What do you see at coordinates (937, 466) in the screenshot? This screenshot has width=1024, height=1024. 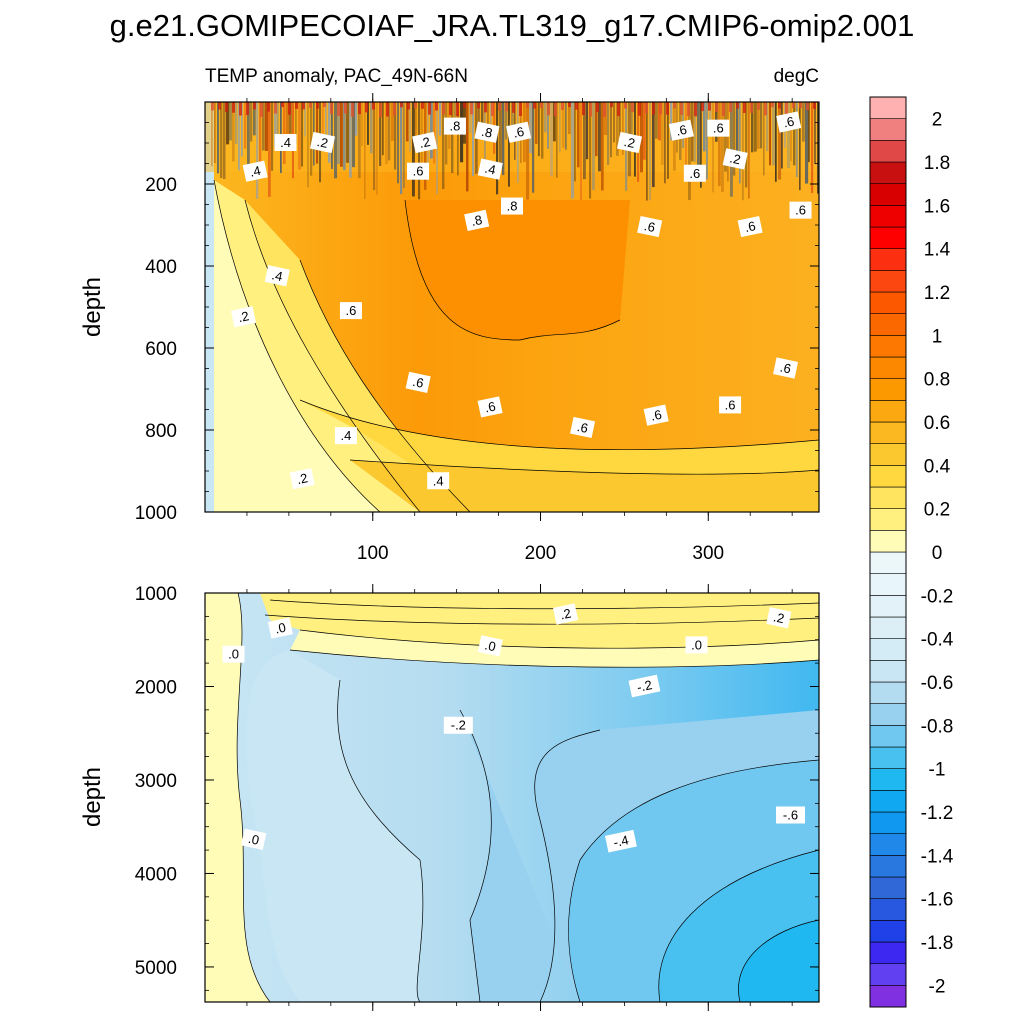 I see `colorbar-tick-label: 0.4` at bounding box center [937, 466].